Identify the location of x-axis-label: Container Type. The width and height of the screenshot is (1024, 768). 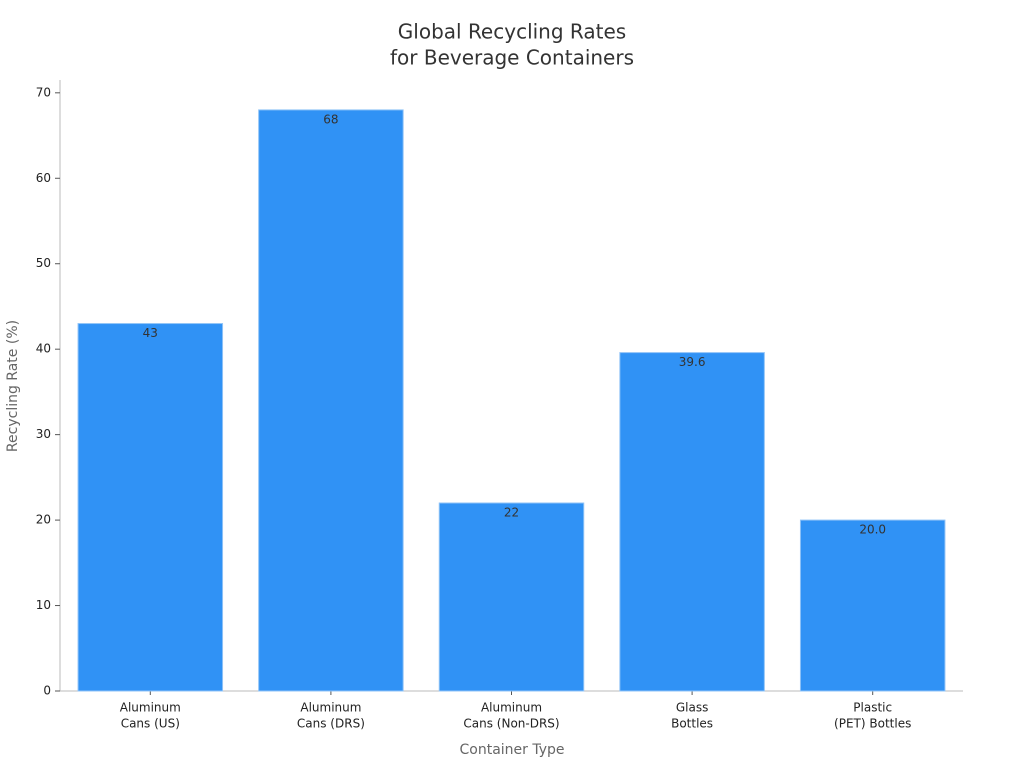
(511, 750).